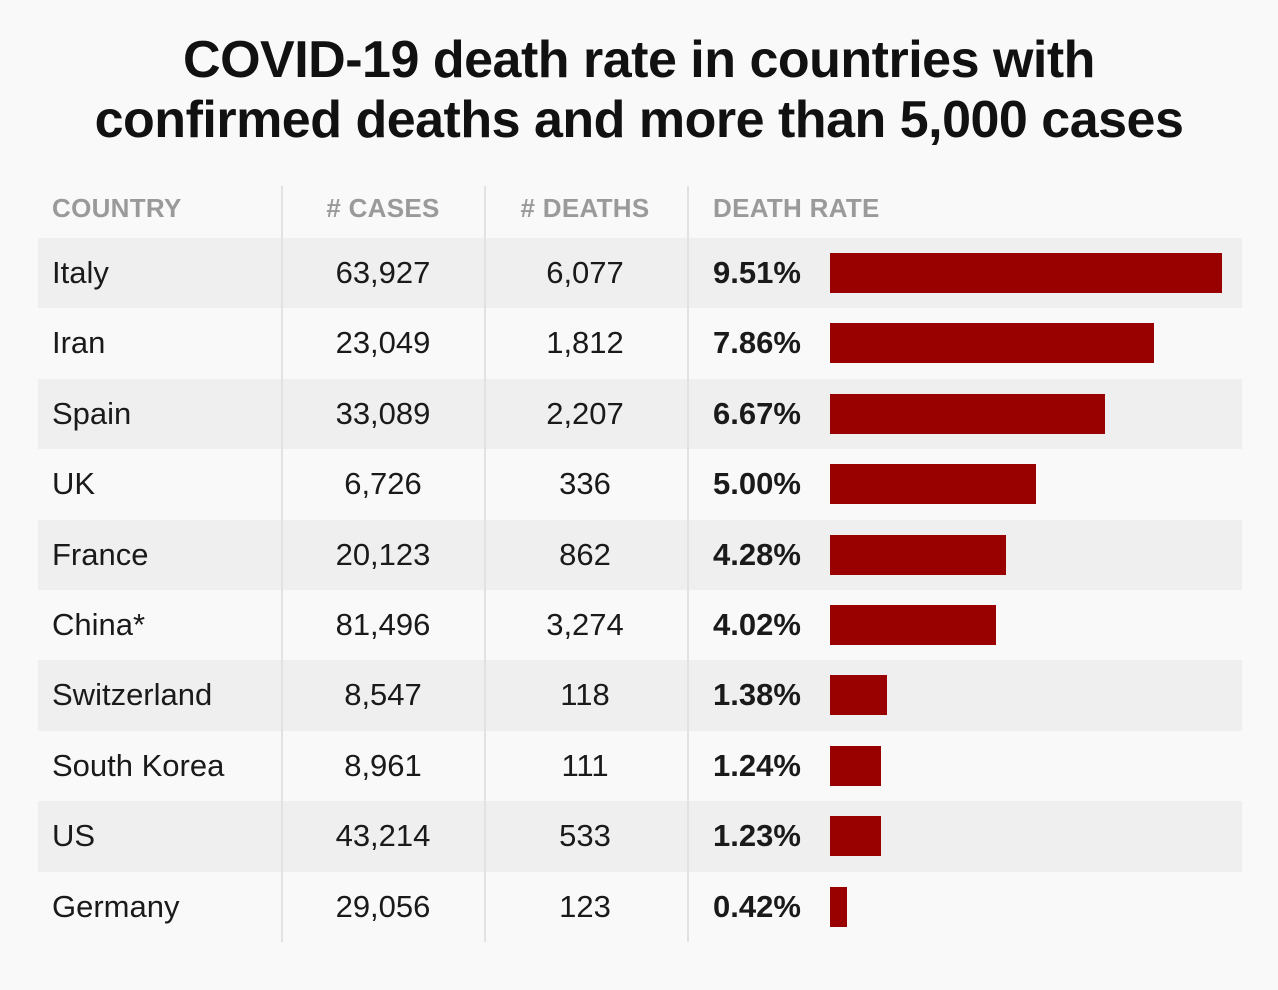 Image resolution: width=1278 pixels, height=990 pixels. I want to click on death-rate-label: 0.42%, so click(757, 906).